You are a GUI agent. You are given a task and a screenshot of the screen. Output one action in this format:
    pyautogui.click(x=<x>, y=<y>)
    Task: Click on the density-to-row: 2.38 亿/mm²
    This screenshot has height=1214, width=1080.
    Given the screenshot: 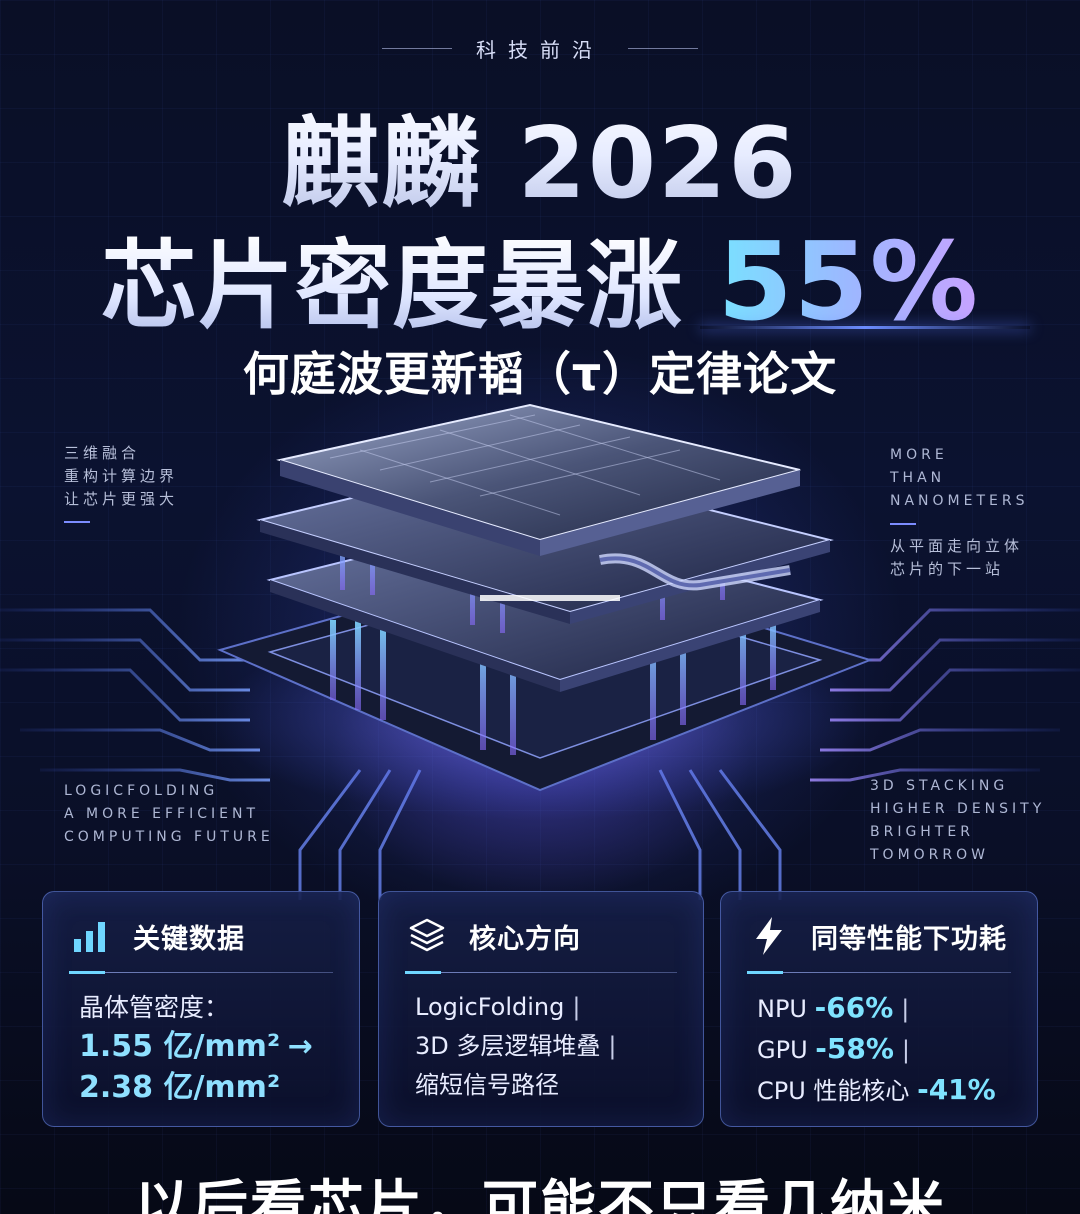 What is the action you would take?
    pyautogui.click(x=209, y=1088)
    